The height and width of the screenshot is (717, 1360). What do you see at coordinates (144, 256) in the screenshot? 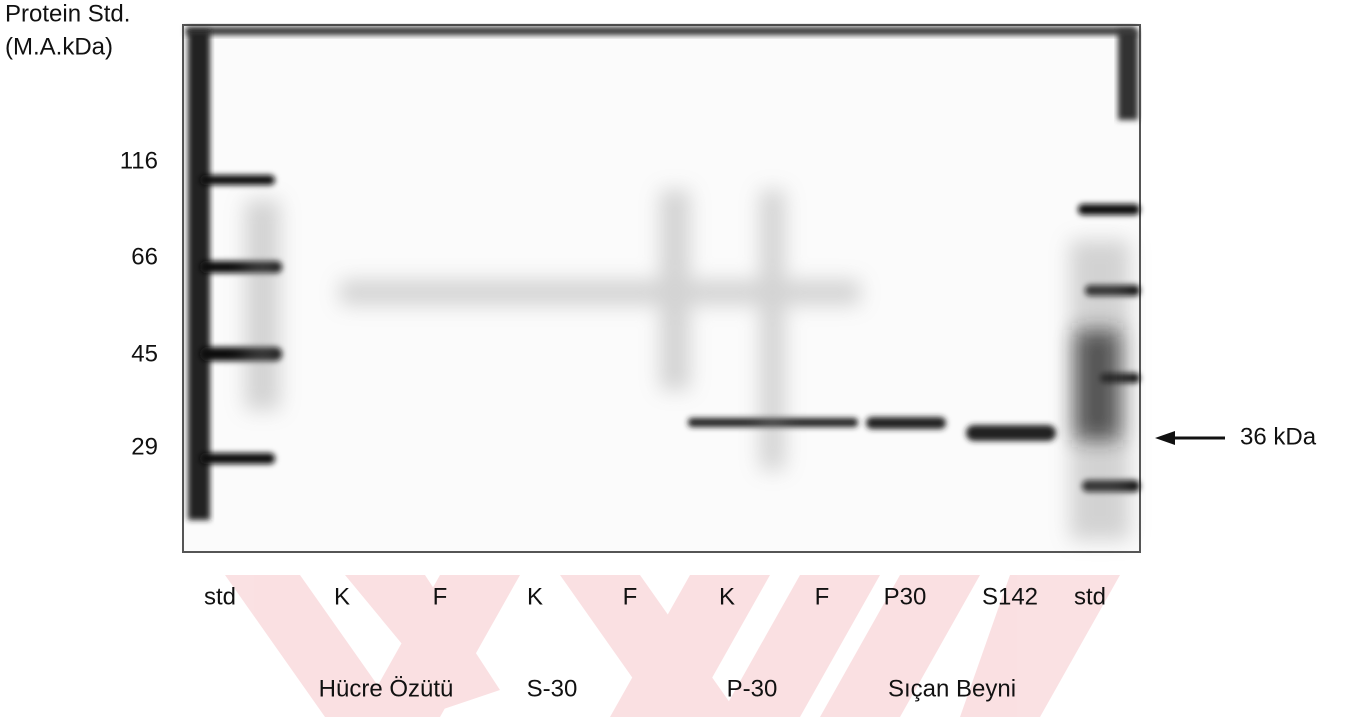
I see `marker-label: 66` at bounding box center [144, 256].